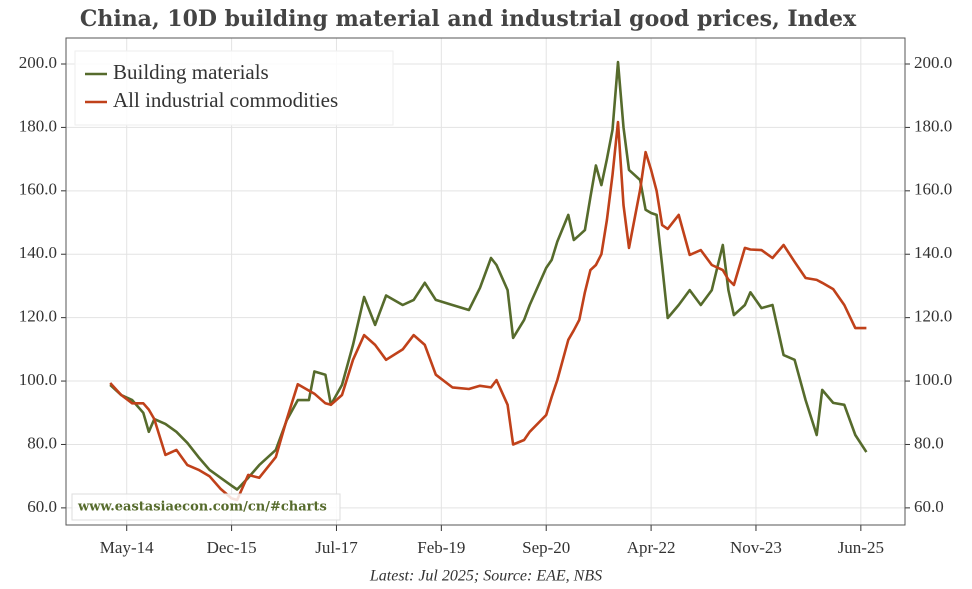  What do you see at coordinates (191, 72) in the screenshot?
I see `legend-label: Building materials` at bounding box center [191, 72].